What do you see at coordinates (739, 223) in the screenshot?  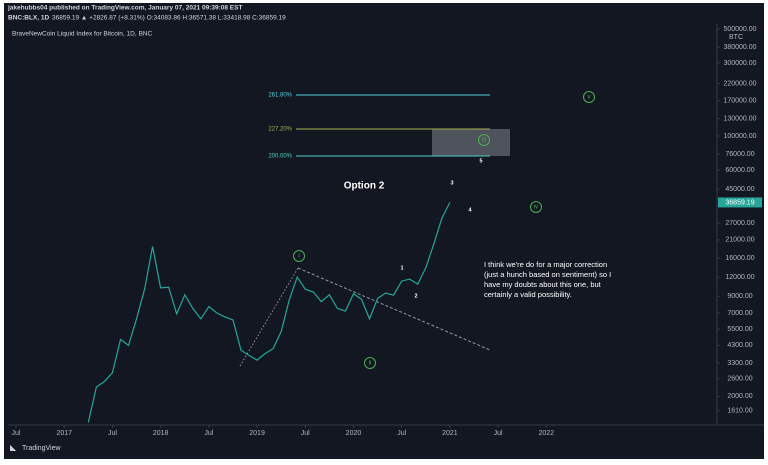 I see `y-tick-label: 27000.00` at bounding box center [739, 223].